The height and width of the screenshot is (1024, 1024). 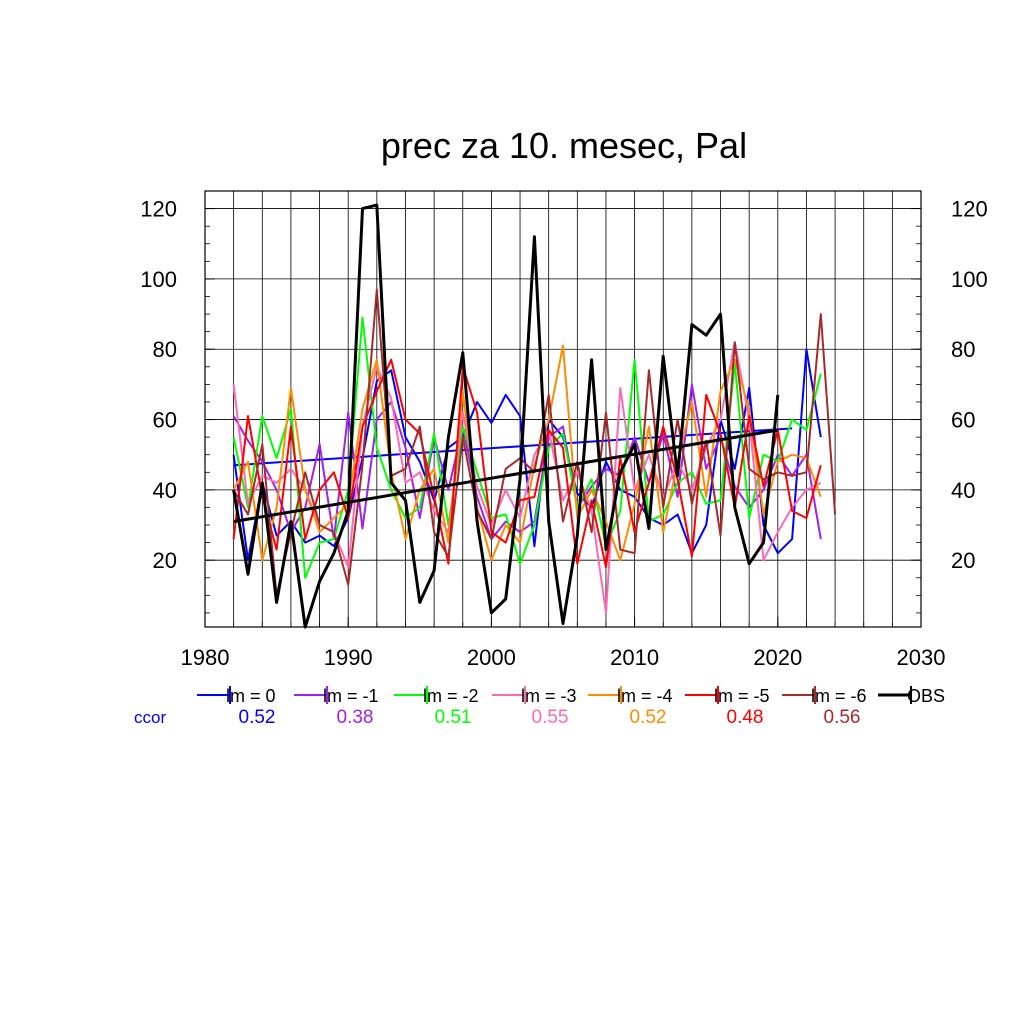 I want to click on x-tick-label: 1990, so click(x=348, y=657).